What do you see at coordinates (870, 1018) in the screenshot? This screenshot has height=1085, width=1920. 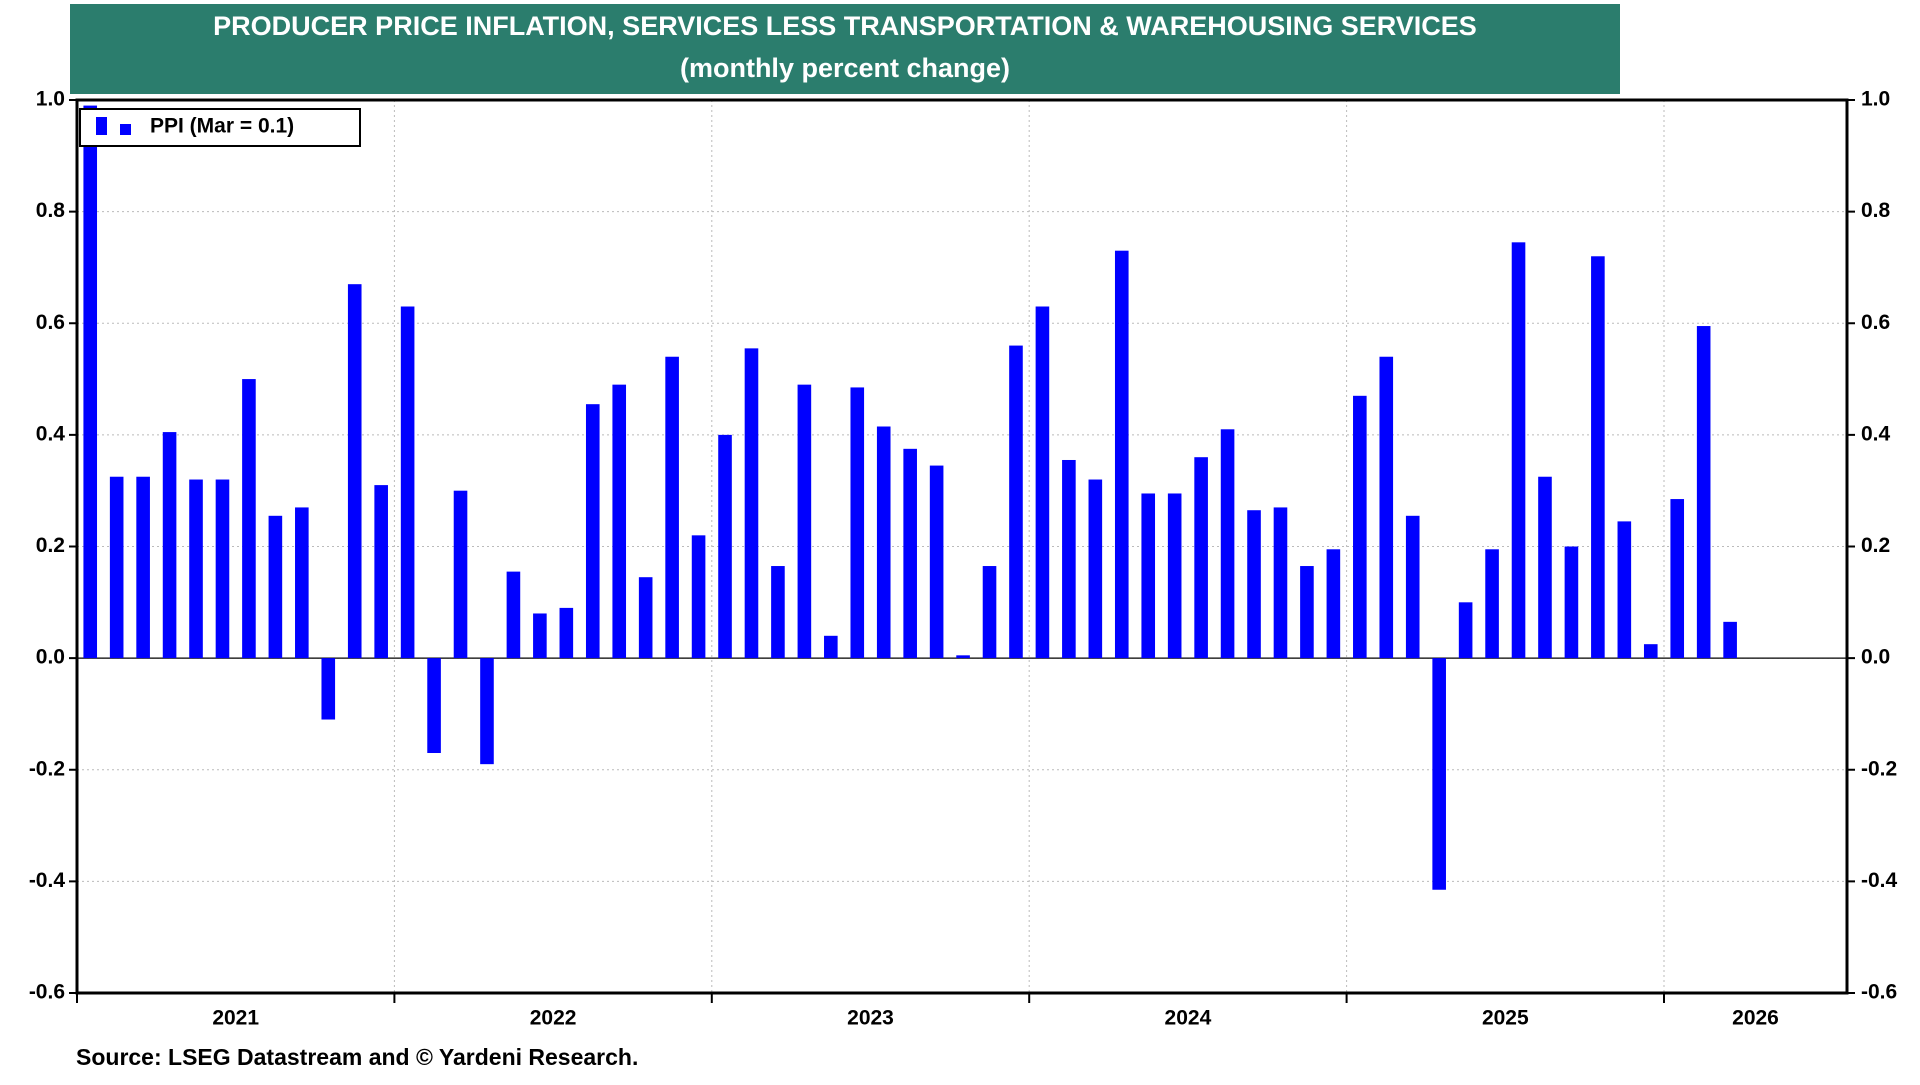 I see `x-tick-label: 2023` at bounding box center [870, 1018].